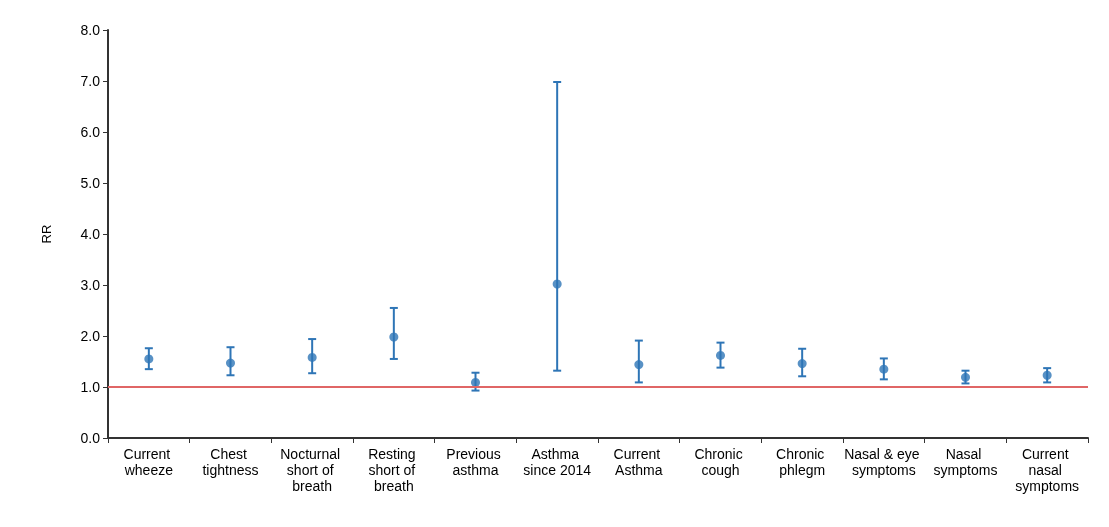  What do you see at coordinates (90, 81) in the screenshot?
I see `y-tick-label: 7.0` at bounding box center [90, 81].